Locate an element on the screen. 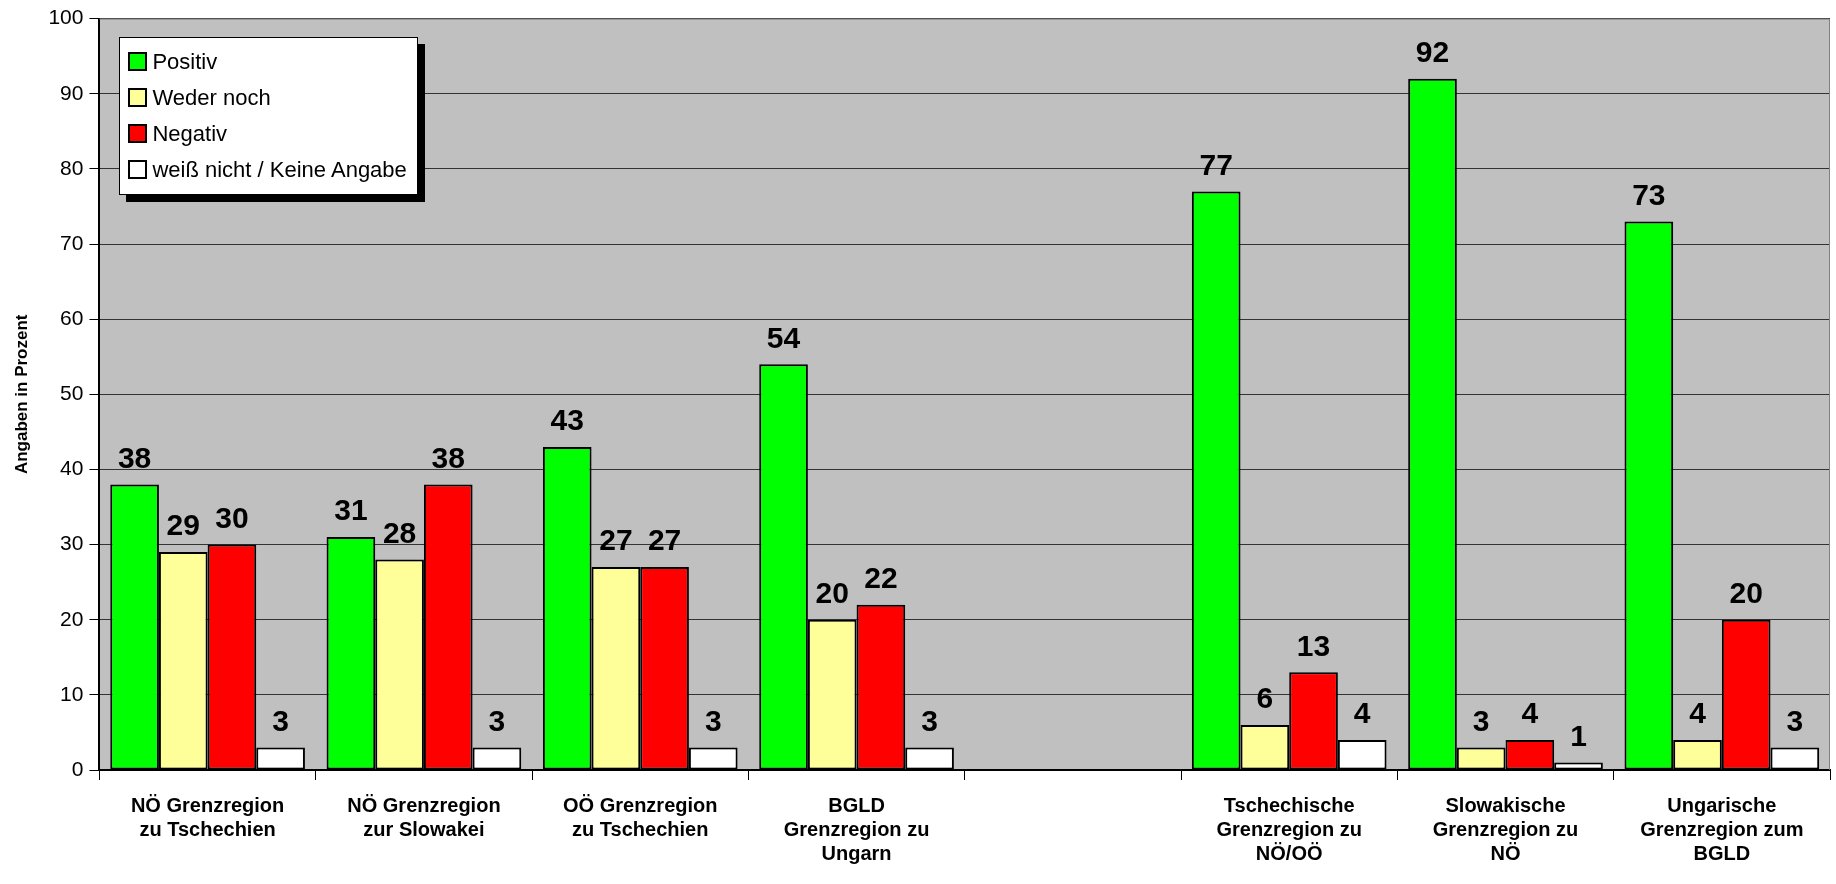  y-tick-label: 70 is located at coordinates (72, 242).